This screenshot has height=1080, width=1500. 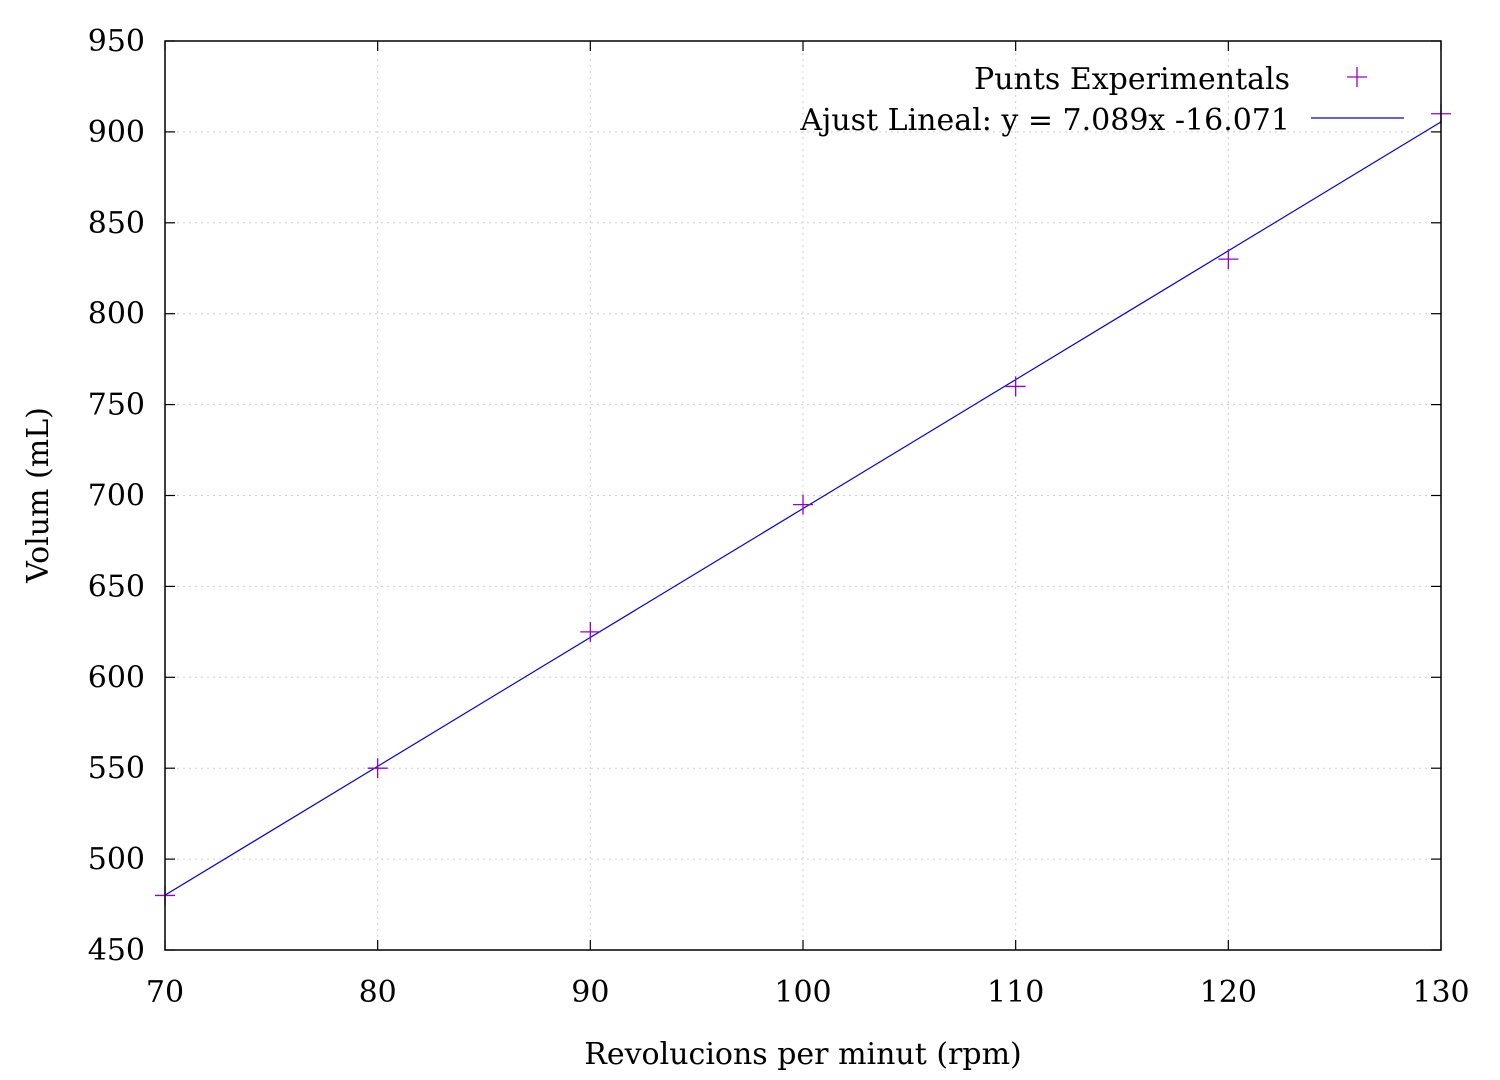 What do you see at coordinates (116, 41) in the screenshot?
I see `y-tick-label: 950` at bounding box center [116, 41].